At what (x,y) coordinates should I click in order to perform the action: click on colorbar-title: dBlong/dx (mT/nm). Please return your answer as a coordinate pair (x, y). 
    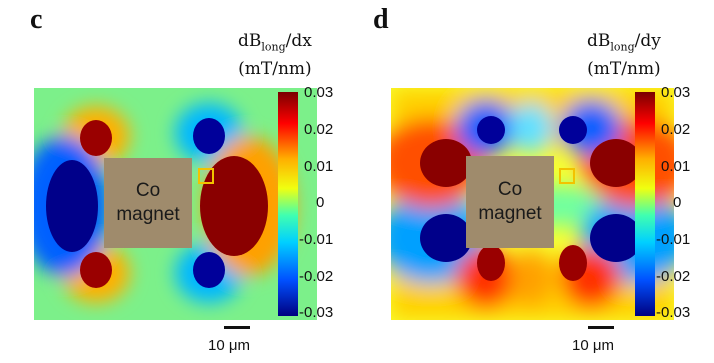
    Looking at the image, I should click on (275, 55).